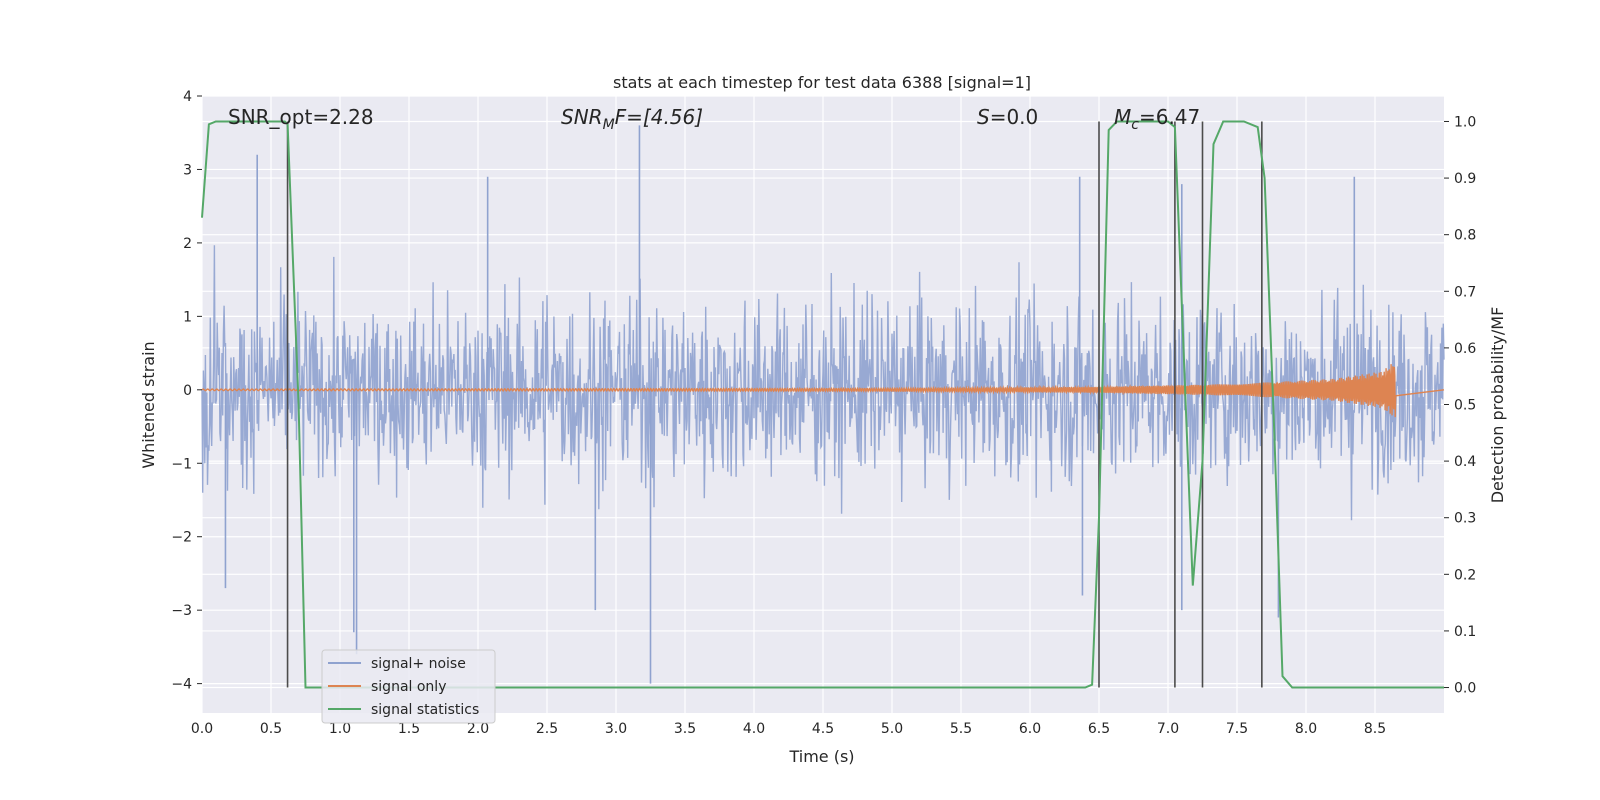 This screenshot has width=1600, height=800. I want to click on legend-box, so click(408, 686).